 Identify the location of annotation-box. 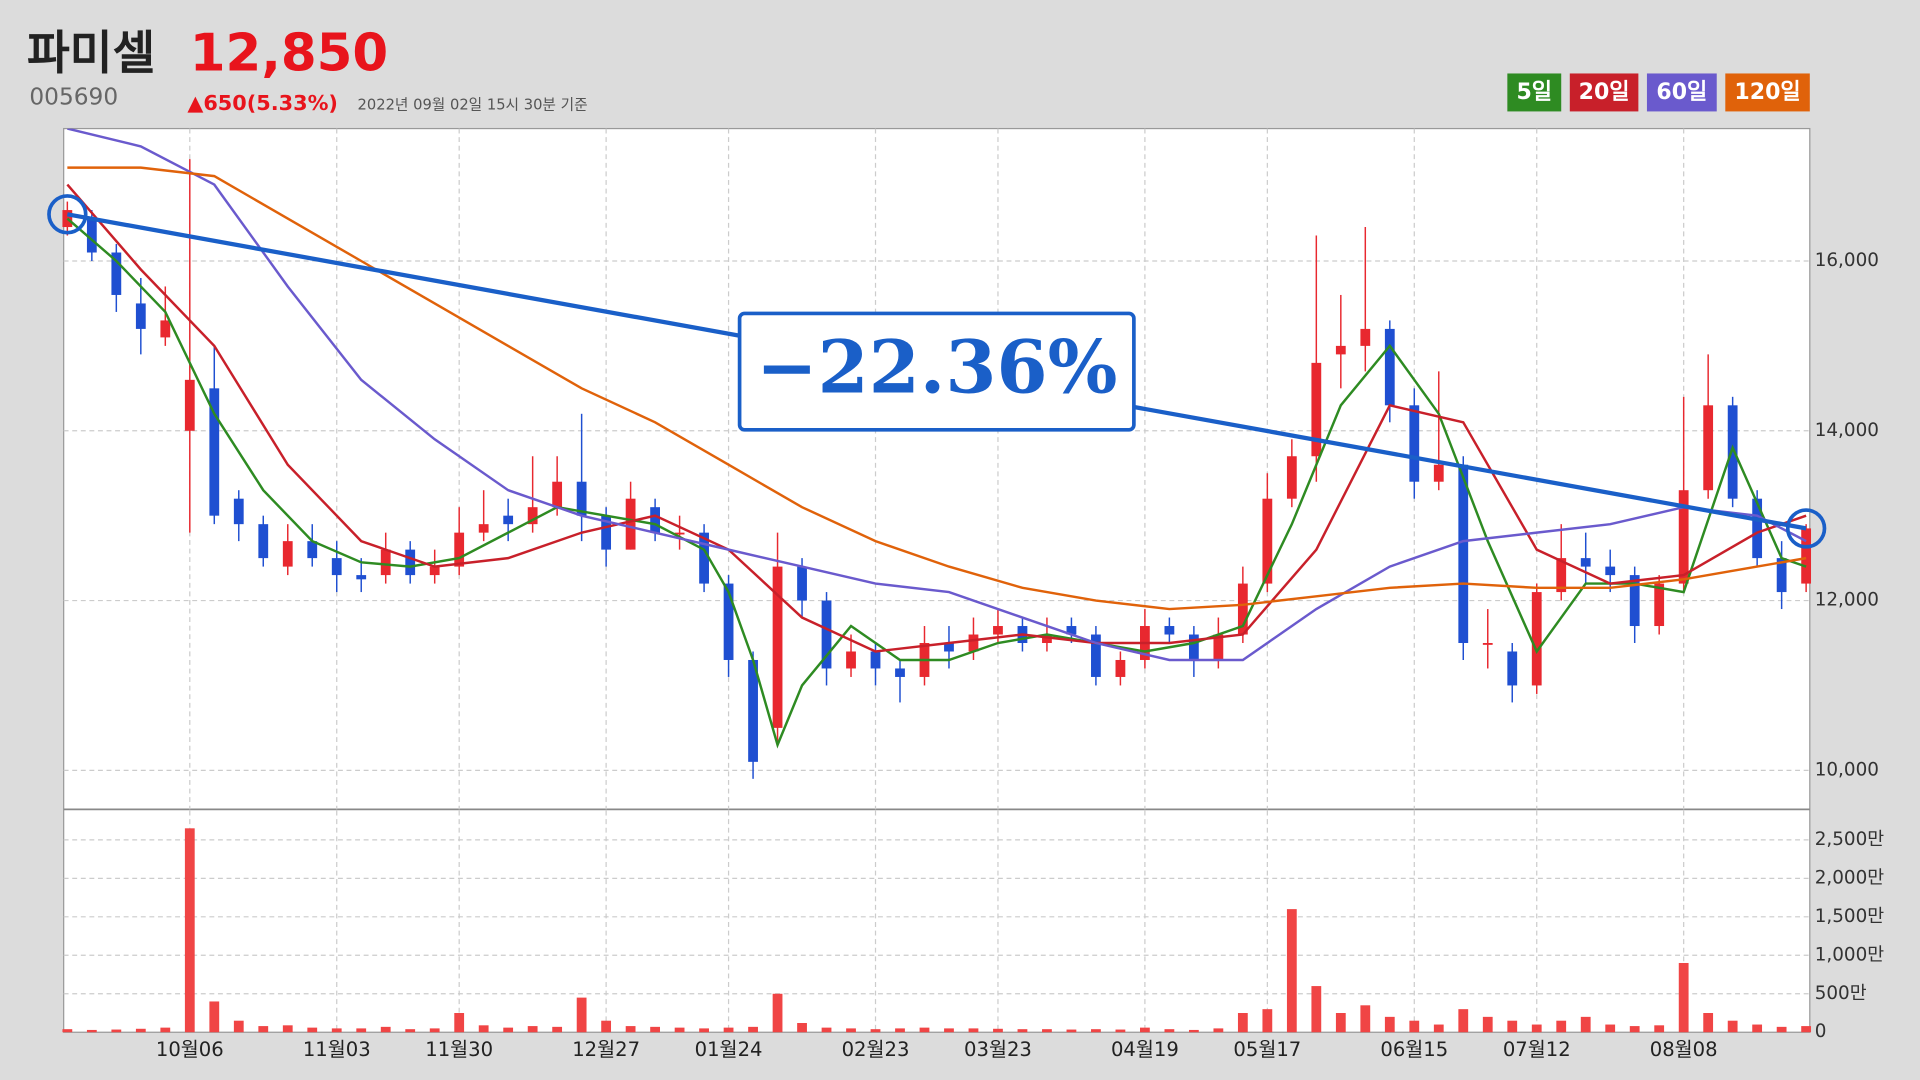
(936, 371).